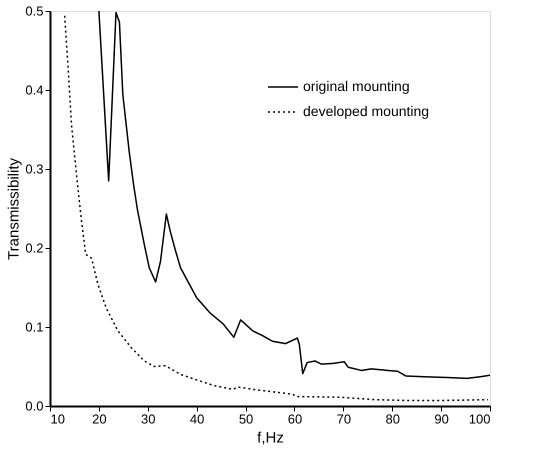 The height and width of the screenshot is (473, 536). What do you see at coordinates (356, 86) in the screenshot?
I see `legend-label: original mounting` at bounding box center [356, 86].